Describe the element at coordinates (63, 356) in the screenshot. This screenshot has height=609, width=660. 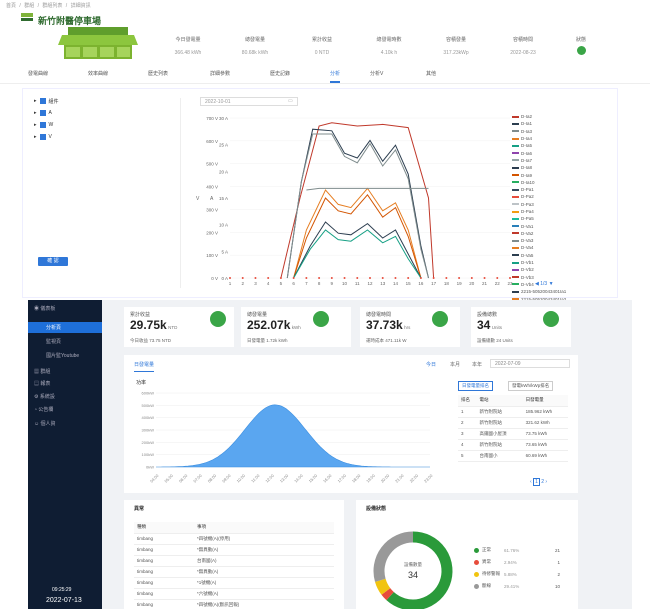
I see `sidebar-item-youtube: 國片監Youtube` at that location.